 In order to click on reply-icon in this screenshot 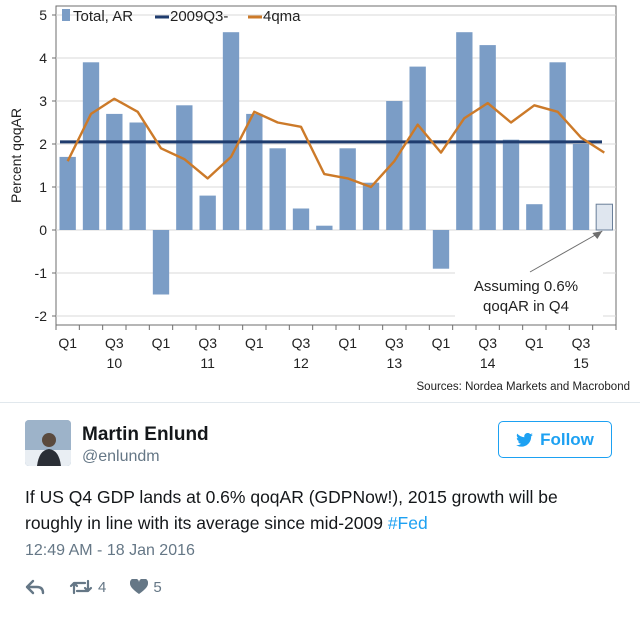, I will do `click(35, 587)`.